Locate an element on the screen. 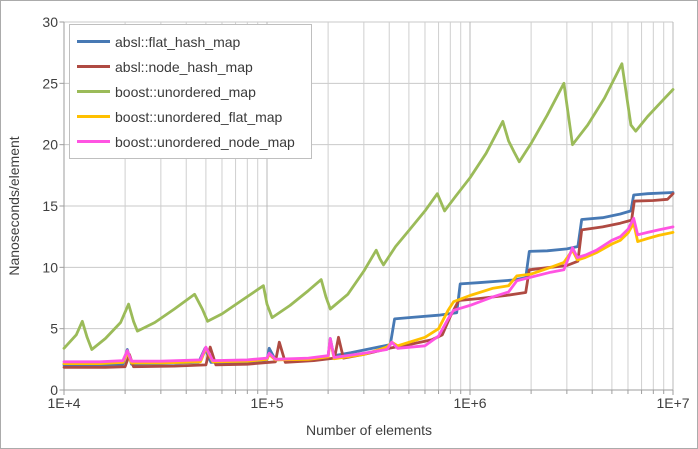 The height and width of the screenshot is (449, 698). y-tick-label: 25 is located at coordinates (50, 83).